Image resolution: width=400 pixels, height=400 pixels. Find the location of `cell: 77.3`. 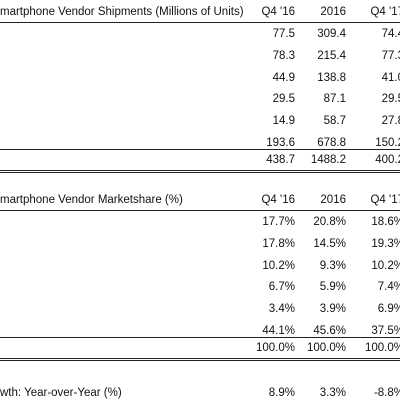

cell: 77.3 is located at coordinates (390, 55).